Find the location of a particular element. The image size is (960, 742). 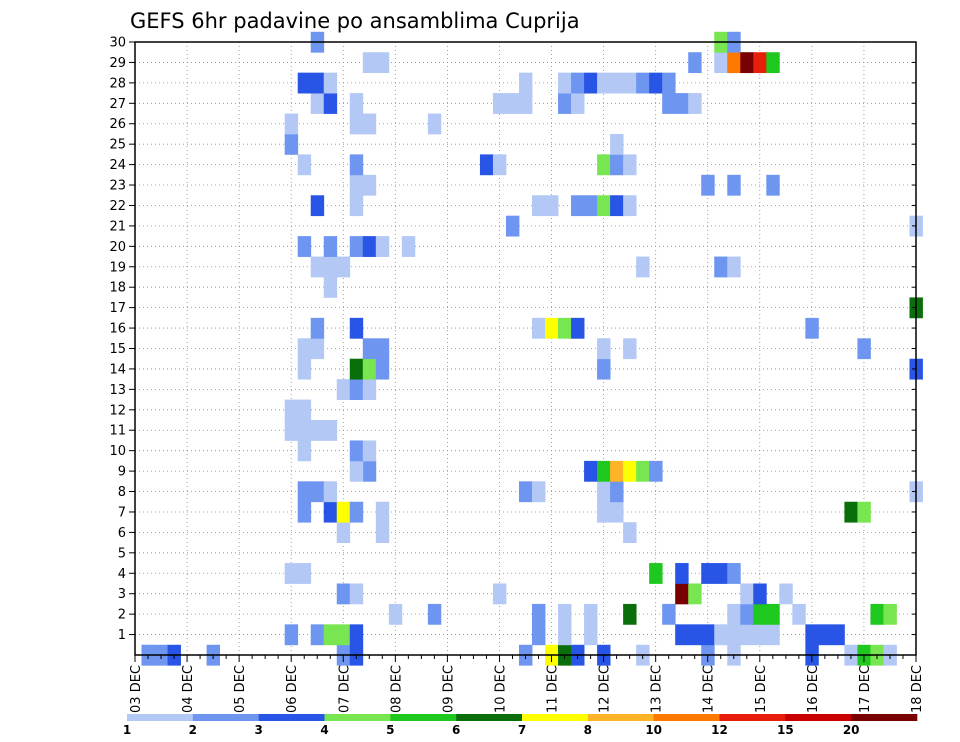

colorbar-label: 2 is located at coordinates (193, 730).